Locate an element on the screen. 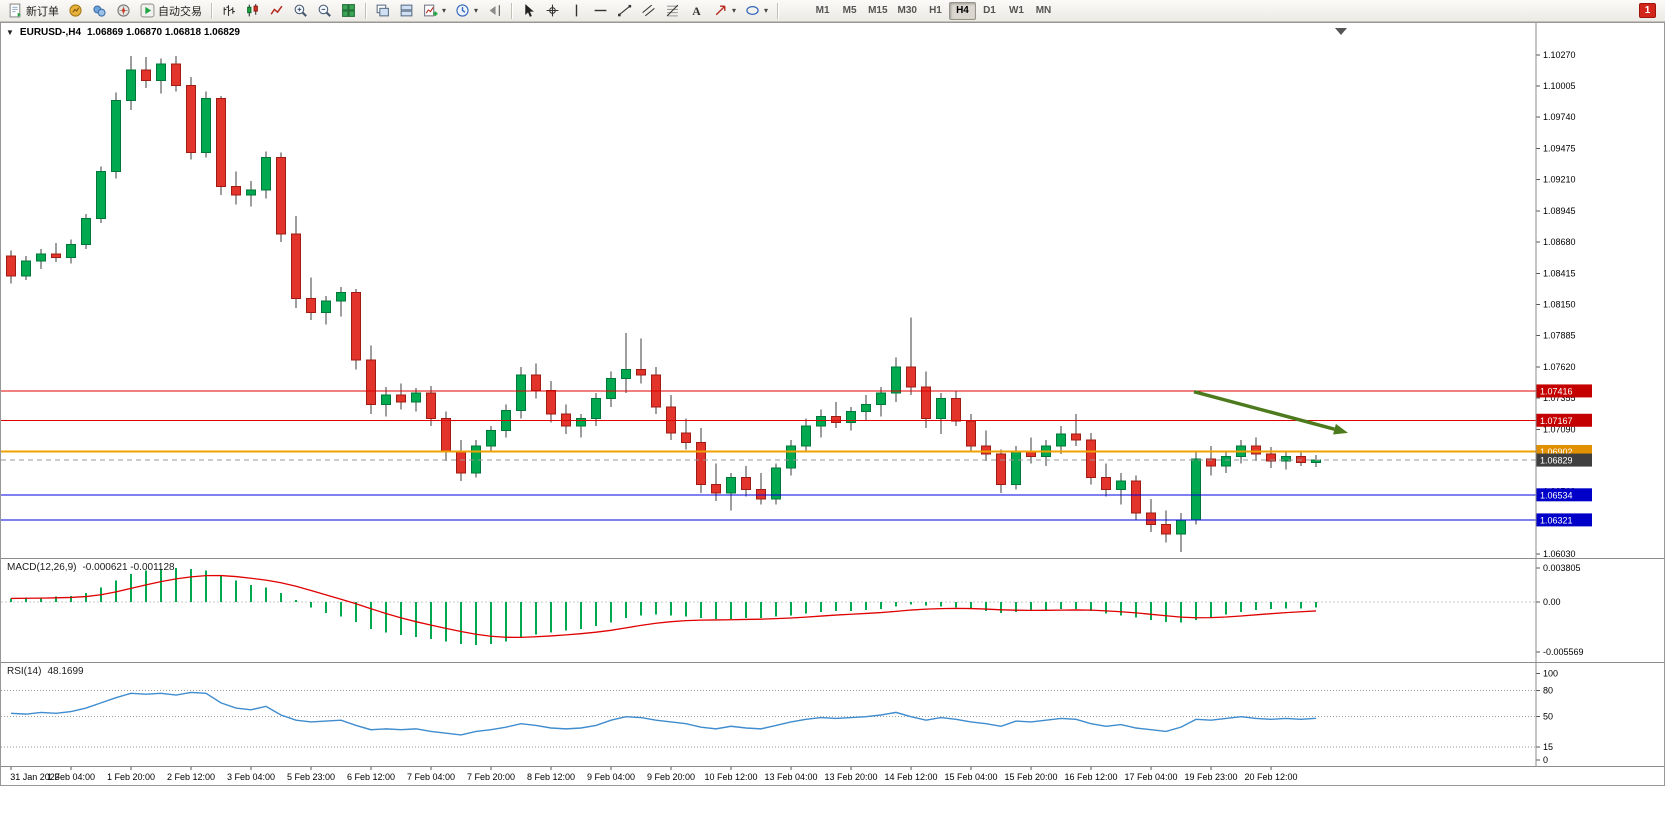 The image size is (1665, 838). svg-text: 1.08415 is located at coordinates (1559, 273).